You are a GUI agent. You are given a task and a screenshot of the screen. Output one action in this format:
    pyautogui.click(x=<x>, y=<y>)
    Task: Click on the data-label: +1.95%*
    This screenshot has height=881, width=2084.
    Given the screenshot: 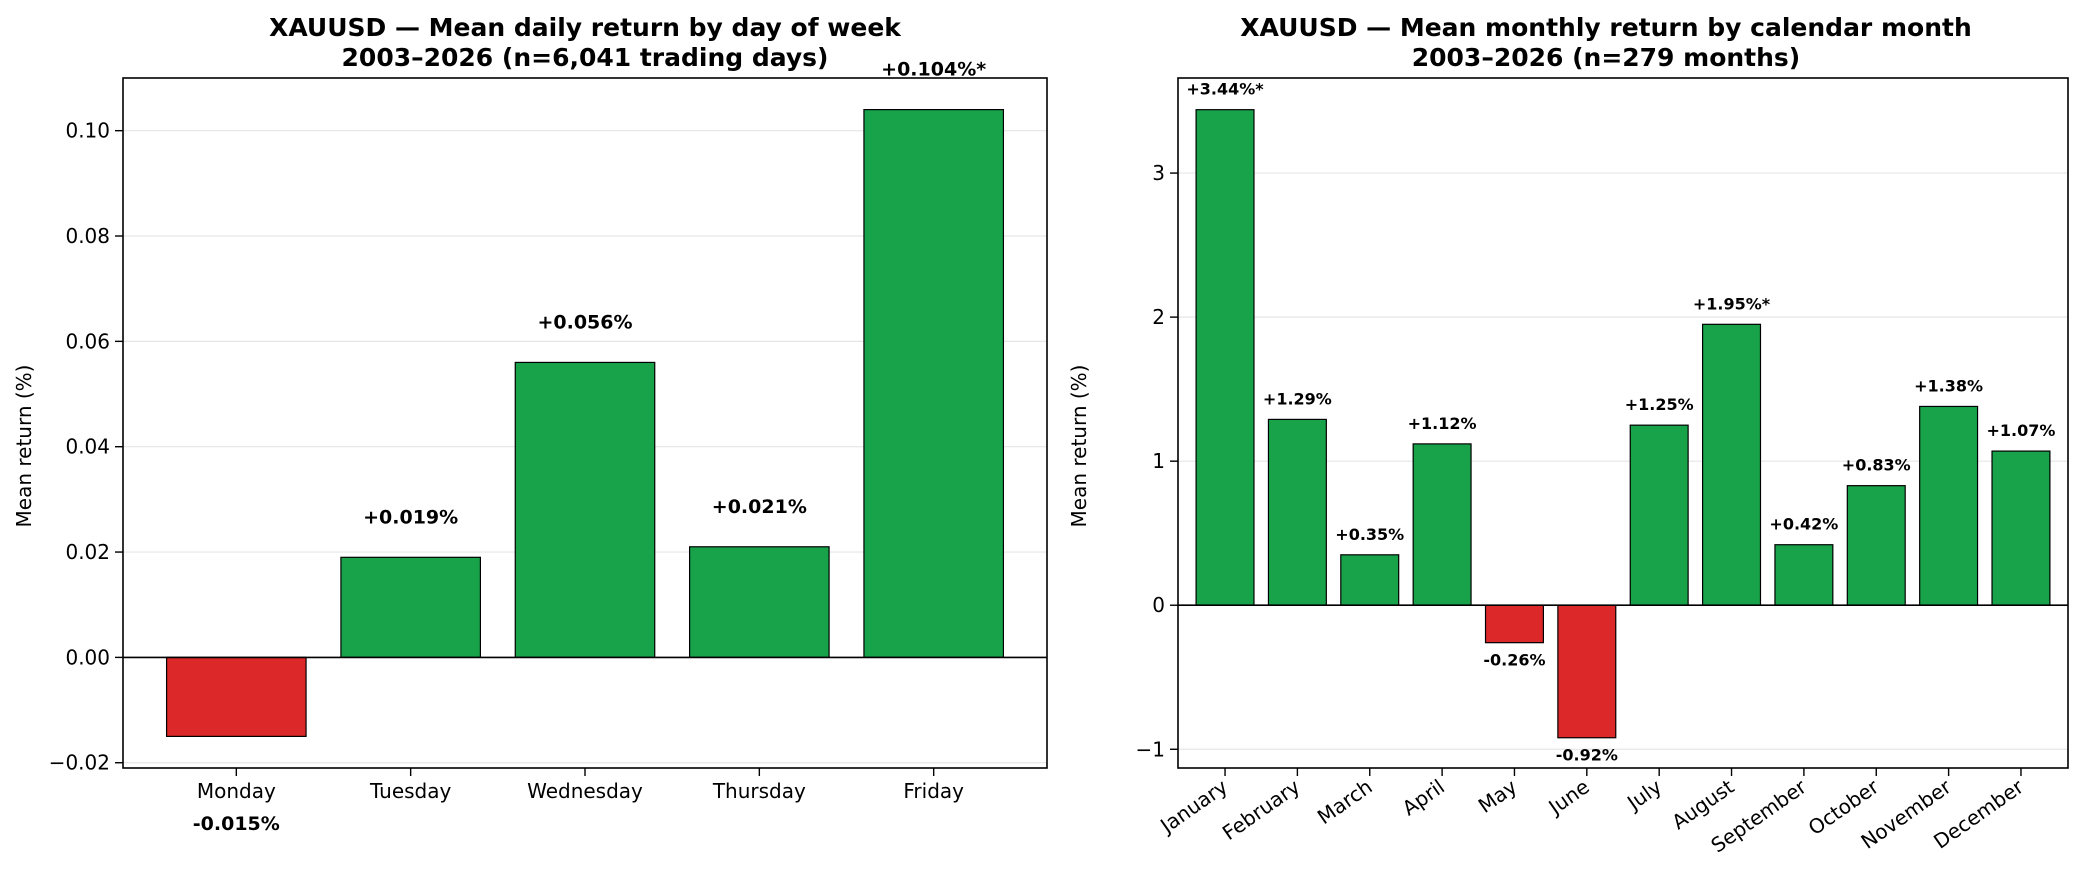 What is the action you would take?
    pyautogui.click(x=1732, y=303)
    